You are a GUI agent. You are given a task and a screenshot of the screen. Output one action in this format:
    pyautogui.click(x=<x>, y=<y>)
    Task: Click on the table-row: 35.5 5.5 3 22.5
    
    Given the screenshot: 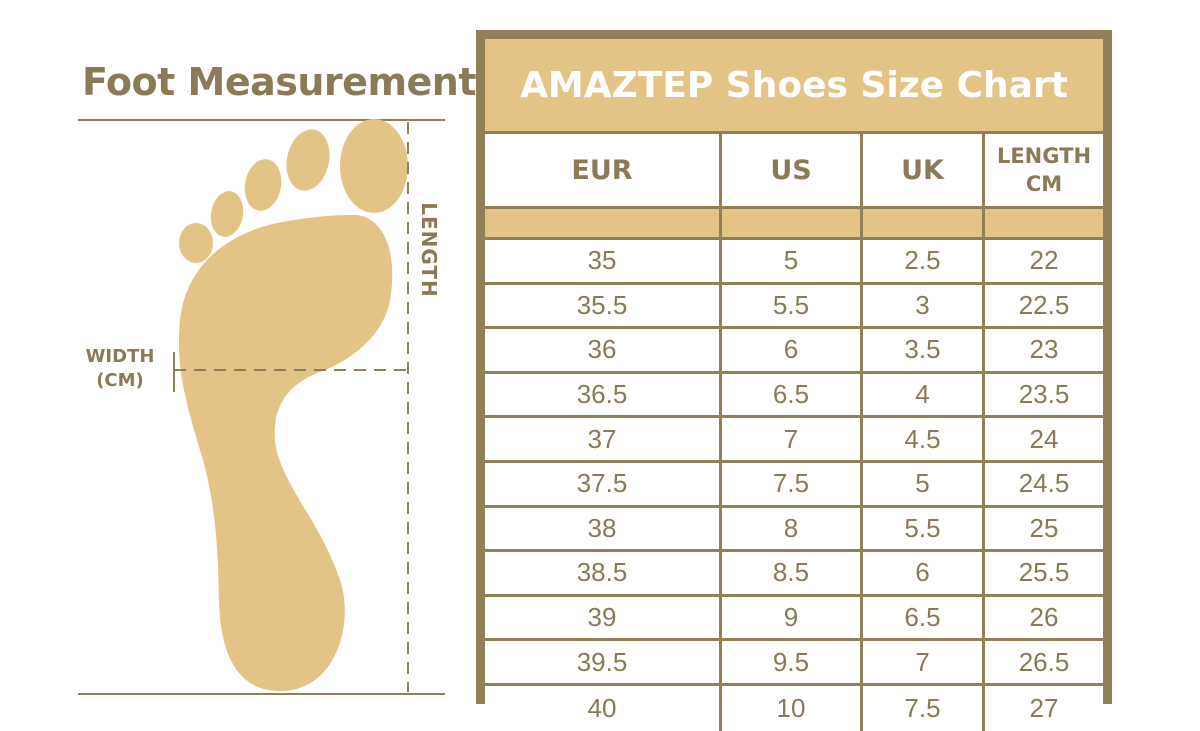 What is the action you would take?
    pyautogui.click(x=794, y=307)
    